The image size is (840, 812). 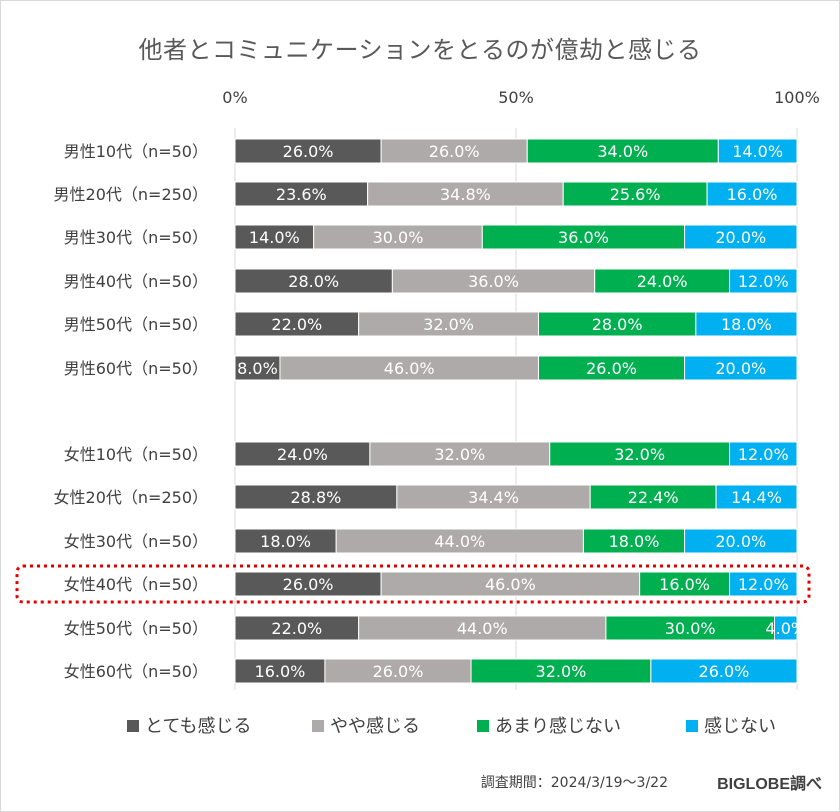 I want to click on data-label: 34.0%, so click(x=622, y=151).